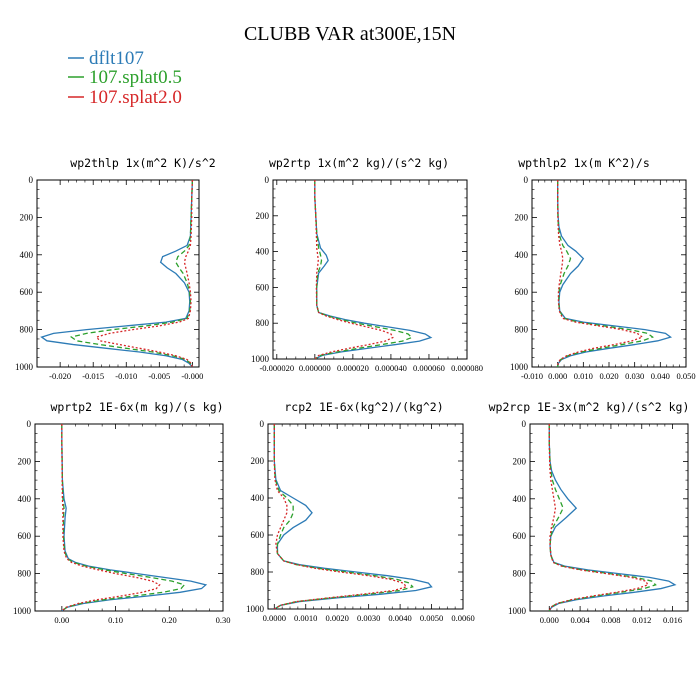 The width and height of the screenshot is (700, 700). What do you see at coordinates (685, 376) in the screenshot?
I see `x-tick-label: 0.050` at bounding box center [685, 376].